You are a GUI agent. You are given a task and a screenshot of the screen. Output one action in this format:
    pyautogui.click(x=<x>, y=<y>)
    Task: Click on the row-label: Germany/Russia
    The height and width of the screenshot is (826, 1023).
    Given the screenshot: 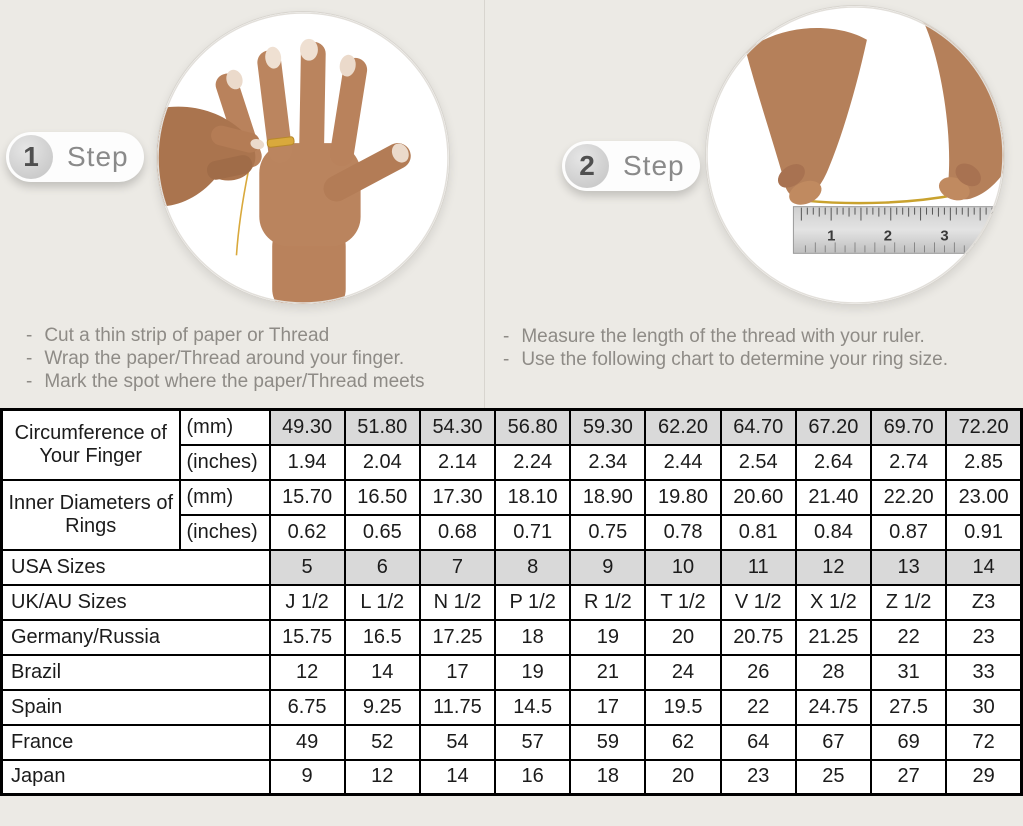 What is the action you would take?
    pyautogui.click(x=135, y=637)
    